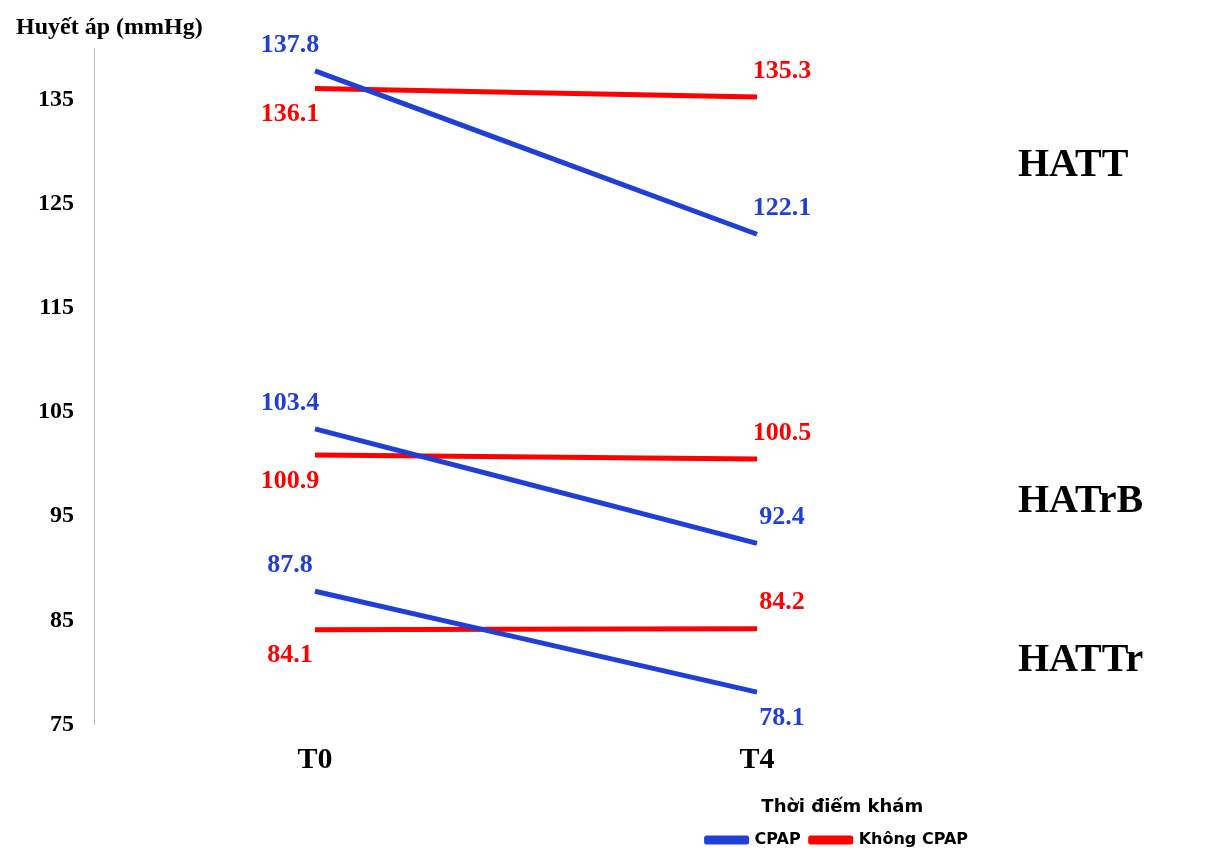 Image resolution: width=1214 pixels, height=865 pixels. What do you see at coordinates (62, 618) in the screenshot?
I see `y-tick-label: 85` at bounding box center [62, 618].